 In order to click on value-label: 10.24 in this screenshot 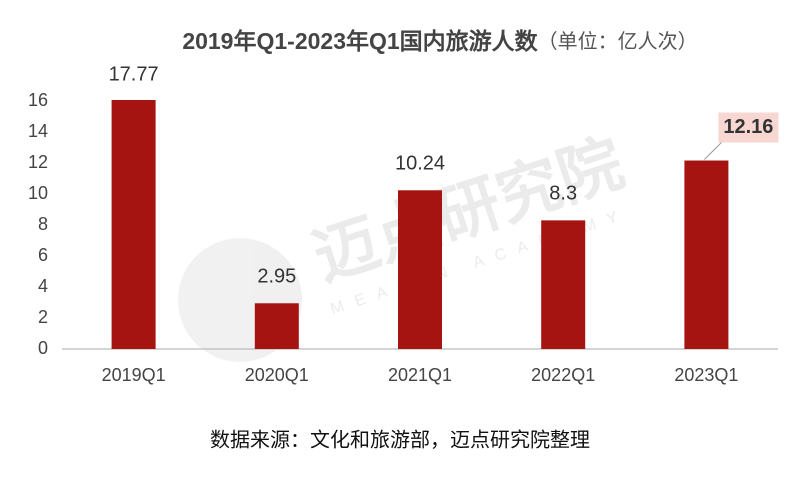, I will do `click(420, 164)`.